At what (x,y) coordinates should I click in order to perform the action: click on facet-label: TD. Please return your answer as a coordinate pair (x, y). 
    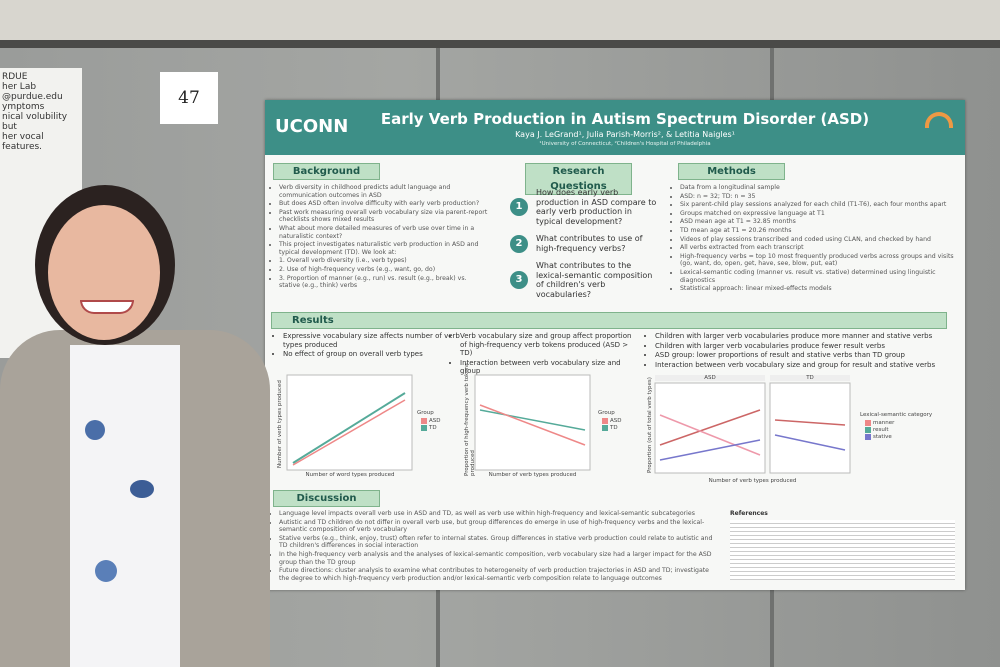
    Looking at the image, I should click on (810, 378).